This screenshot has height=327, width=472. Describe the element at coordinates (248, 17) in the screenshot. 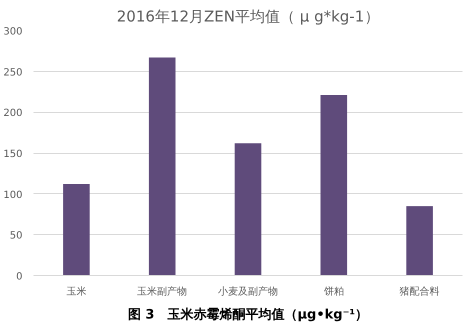

I see `chart-title: 2016年12月ZEN平均值（ μ g*kg-1）` at that location.